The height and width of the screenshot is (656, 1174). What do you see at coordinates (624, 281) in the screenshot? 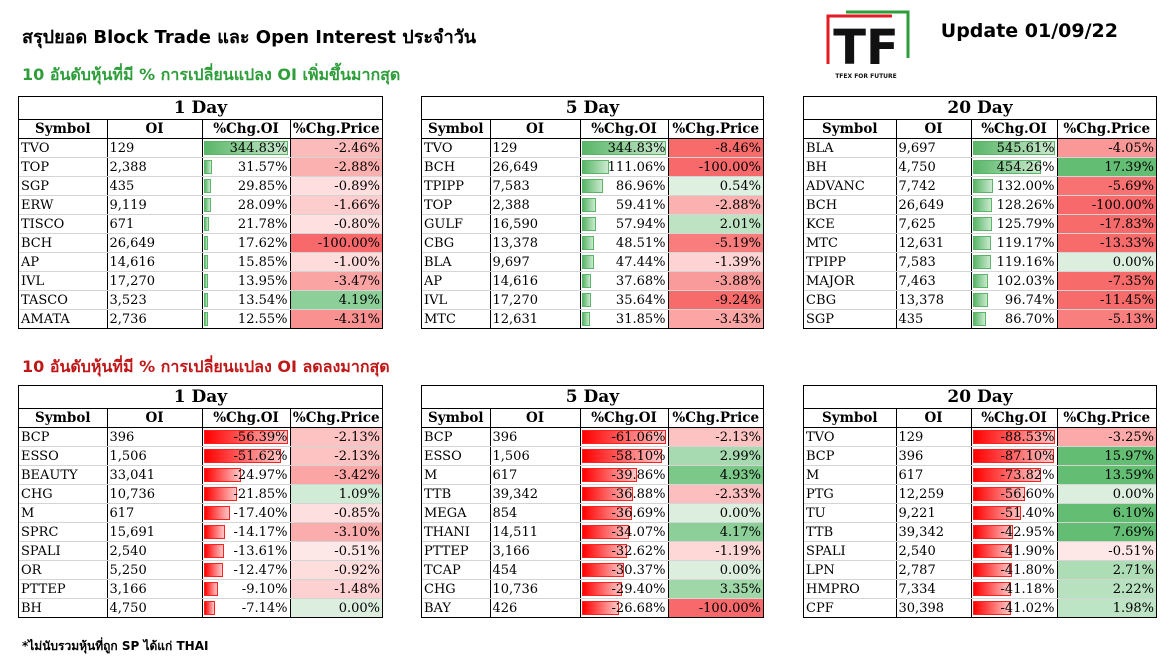
I see `chg-oi-cell: 37.68%` at bounding box center [624, 281].